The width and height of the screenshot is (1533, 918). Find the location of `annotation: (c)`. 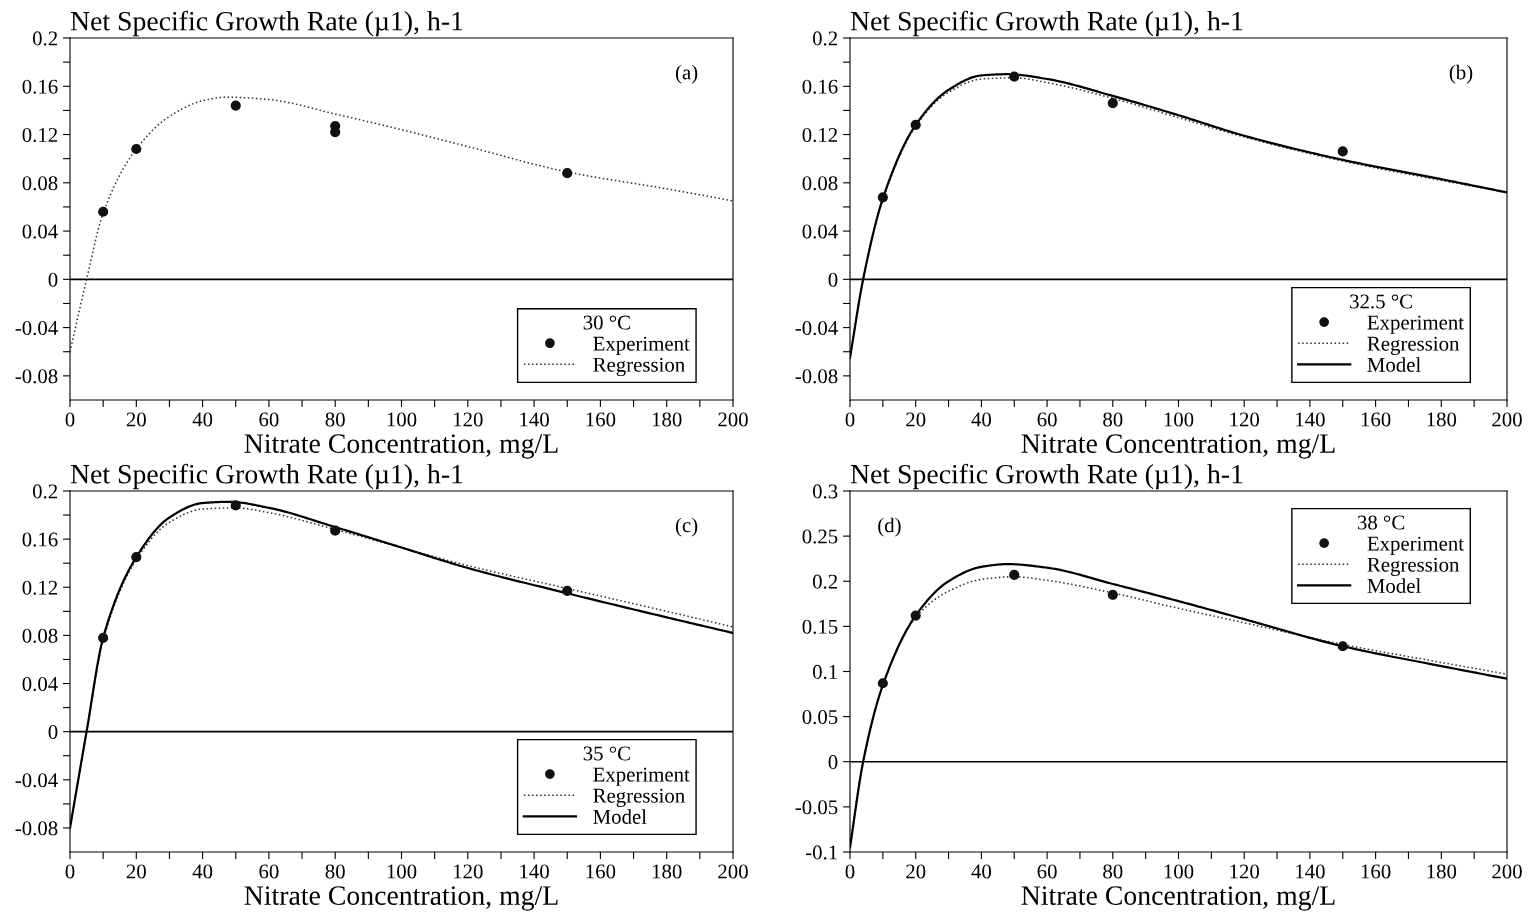

annotation: (c) is located at coordinates (686, 527).